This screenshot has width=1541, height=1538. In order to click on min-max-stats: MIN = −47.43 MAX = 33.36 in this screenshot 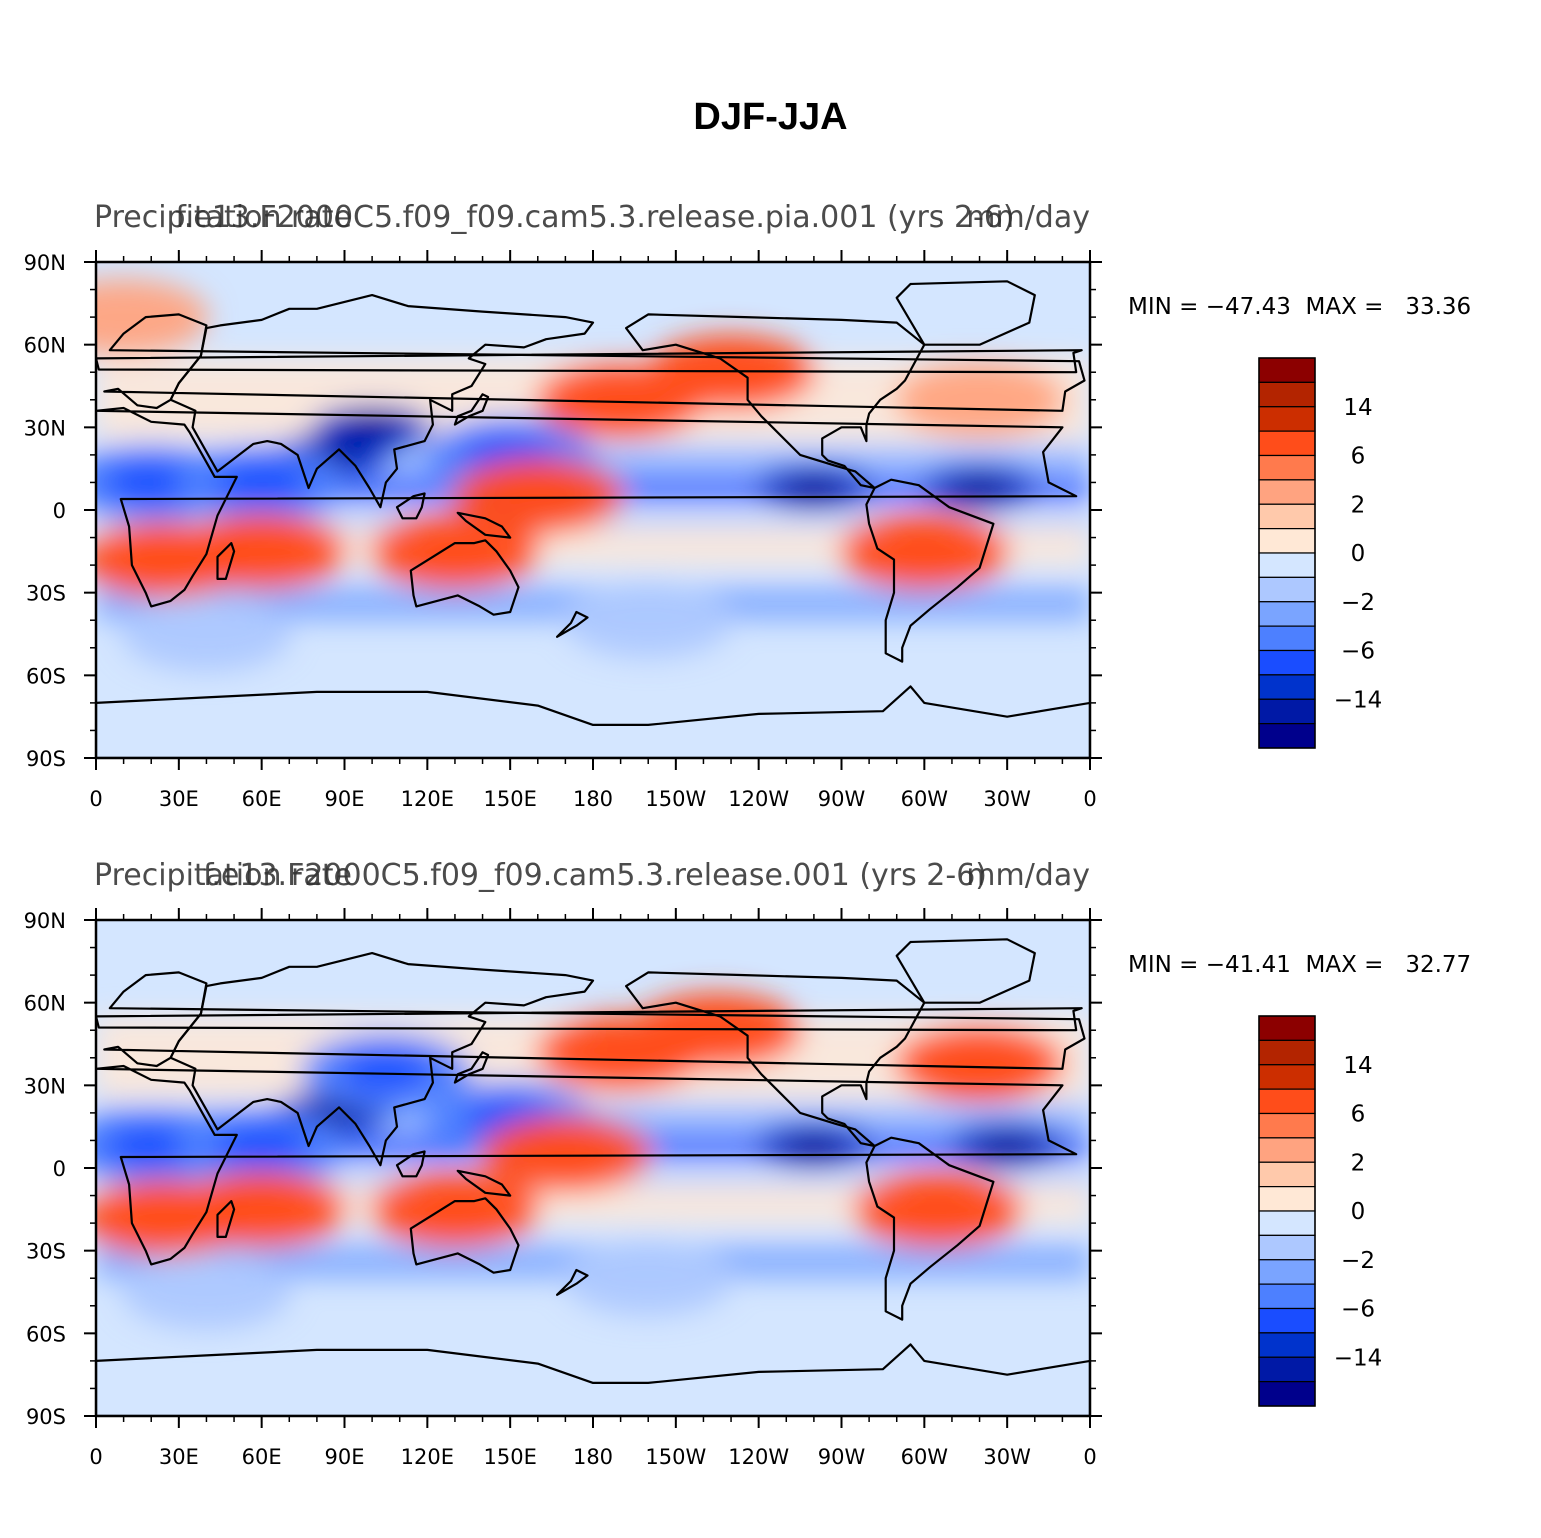, I will do `click(1299, 307)`.